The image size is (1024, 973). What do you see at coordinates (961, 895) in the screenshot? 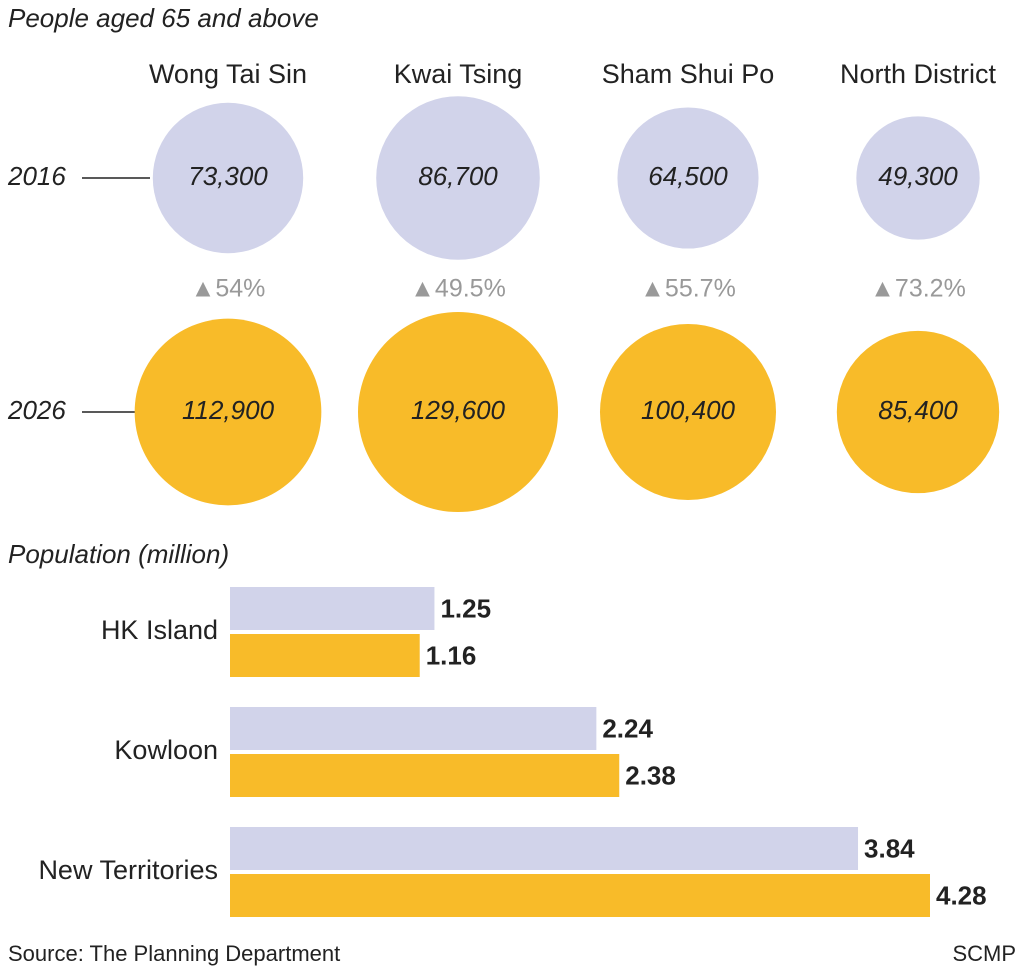
I see `value-label: 4.28` at bounding box center [961, 895].